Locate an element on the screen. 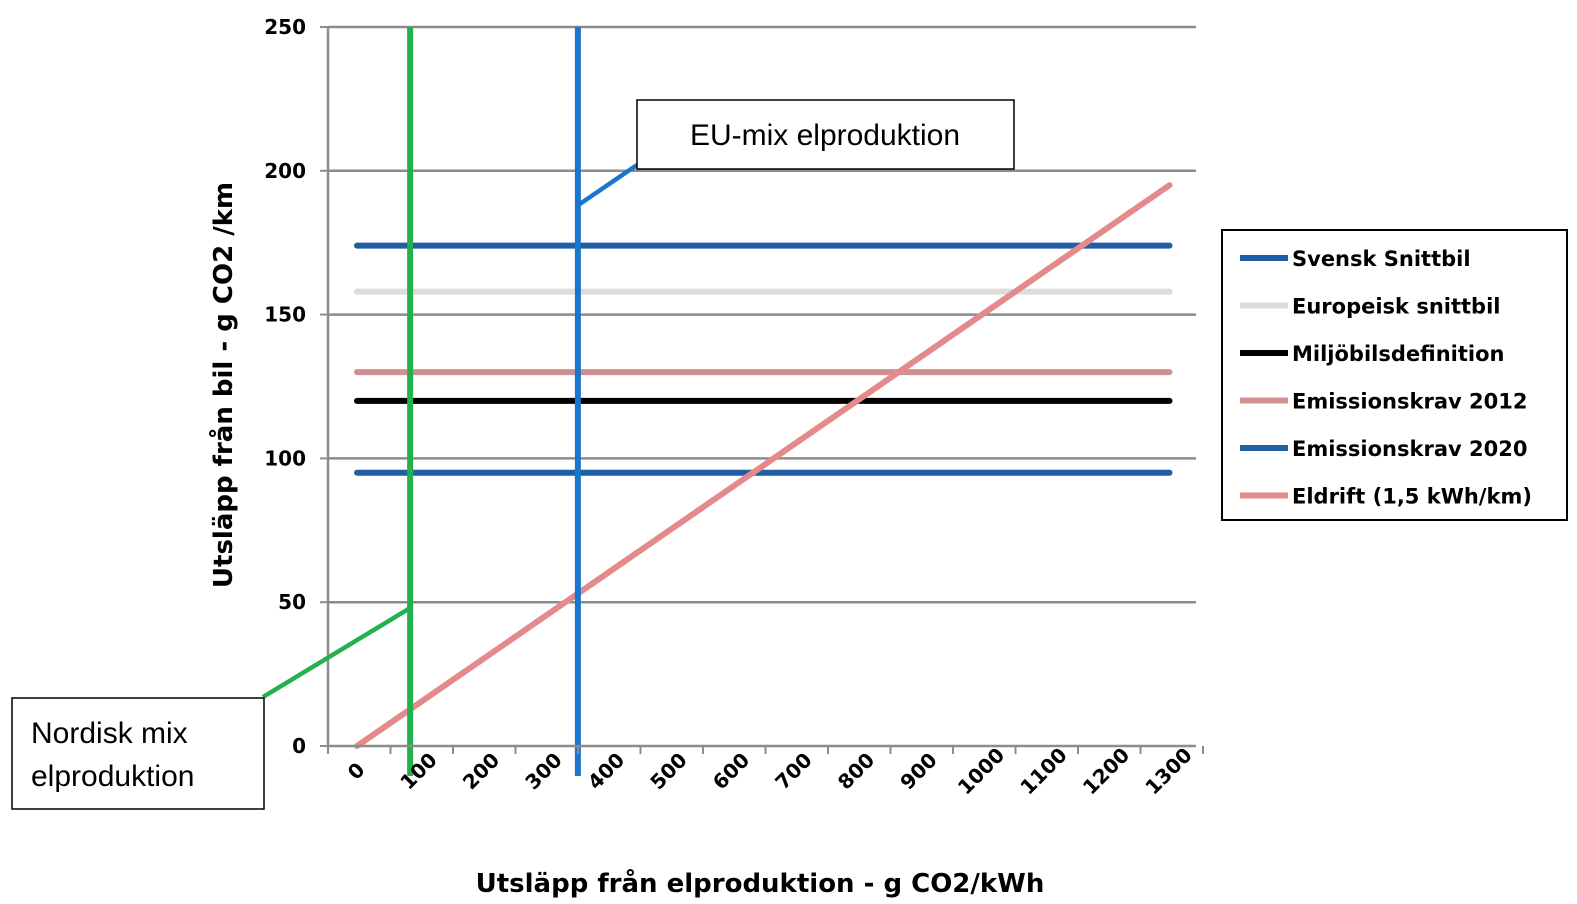 This screenshot has width=1577, height=904. x-tick-label: 100 is located at coordinates (418, 771).